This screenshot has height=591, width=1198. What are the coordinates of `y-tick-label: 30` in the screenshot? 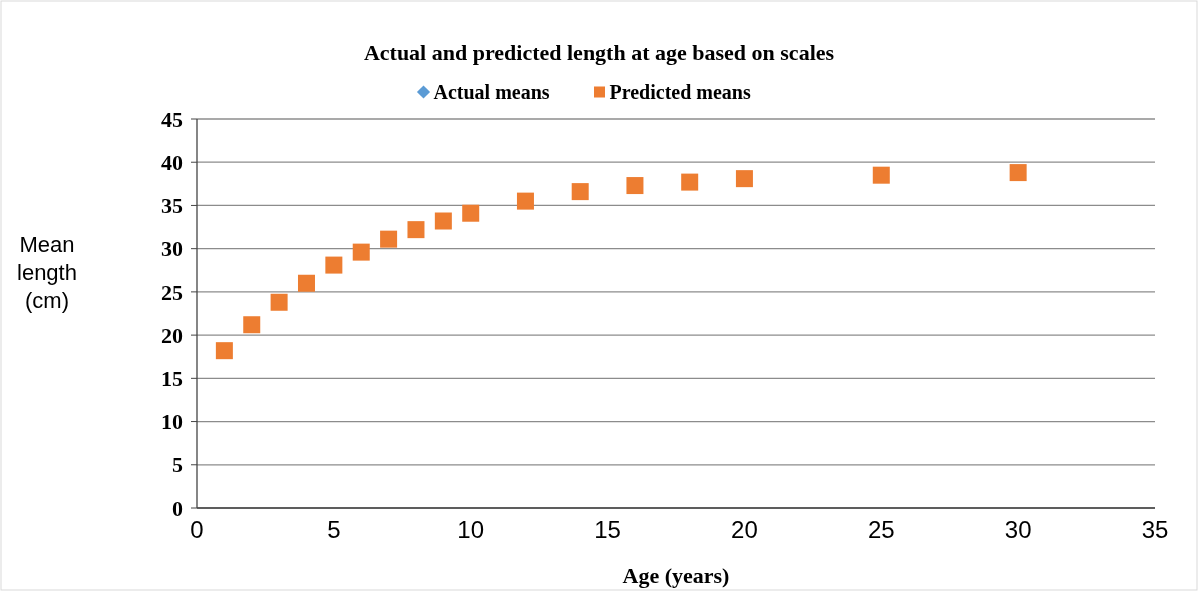 It's located at (172, 249).